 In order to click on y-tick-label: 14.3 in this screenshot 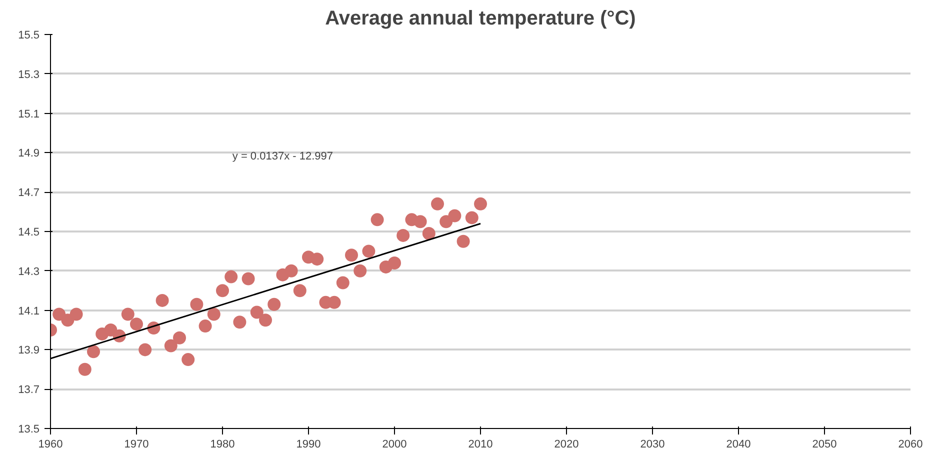, I will do `click(29, 272)`.